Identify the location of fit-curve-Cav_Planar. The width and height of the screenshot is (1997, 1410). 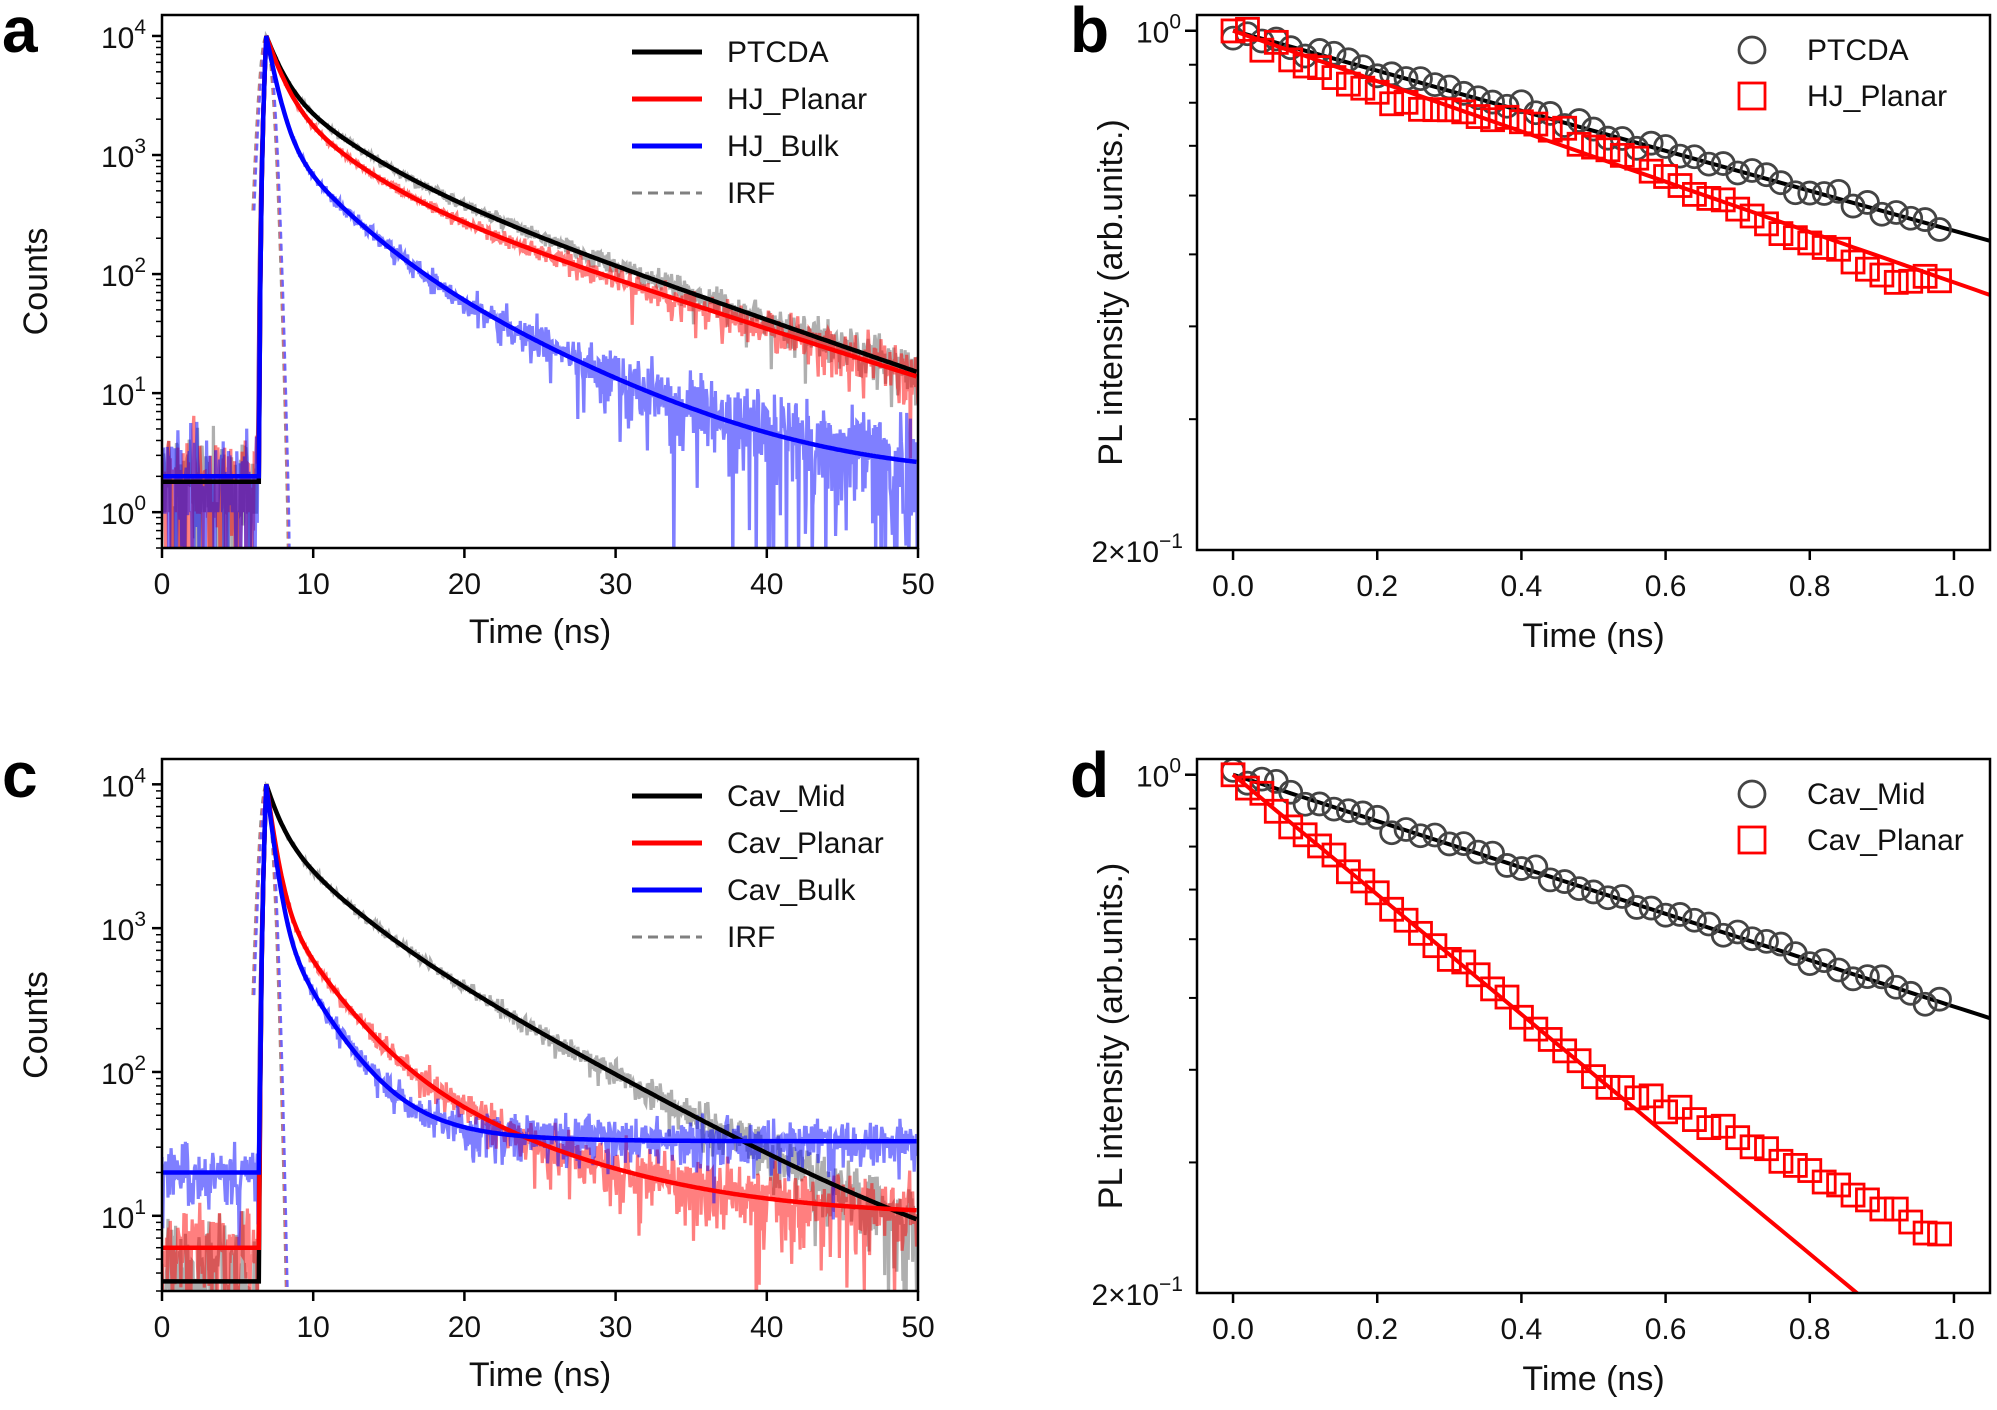
(539, 1016).